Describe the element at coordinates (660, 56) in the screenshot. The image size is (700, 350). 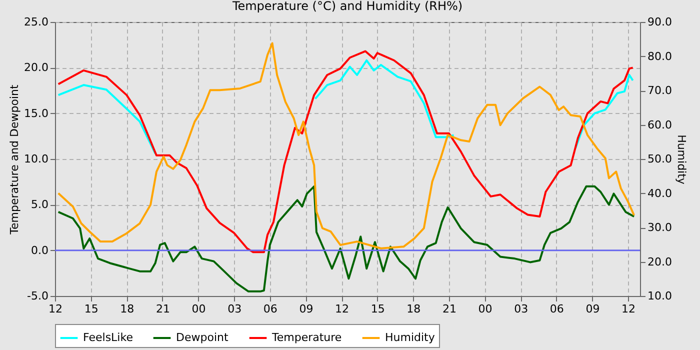
I see `y2-tick-label: 80.0` at that location.